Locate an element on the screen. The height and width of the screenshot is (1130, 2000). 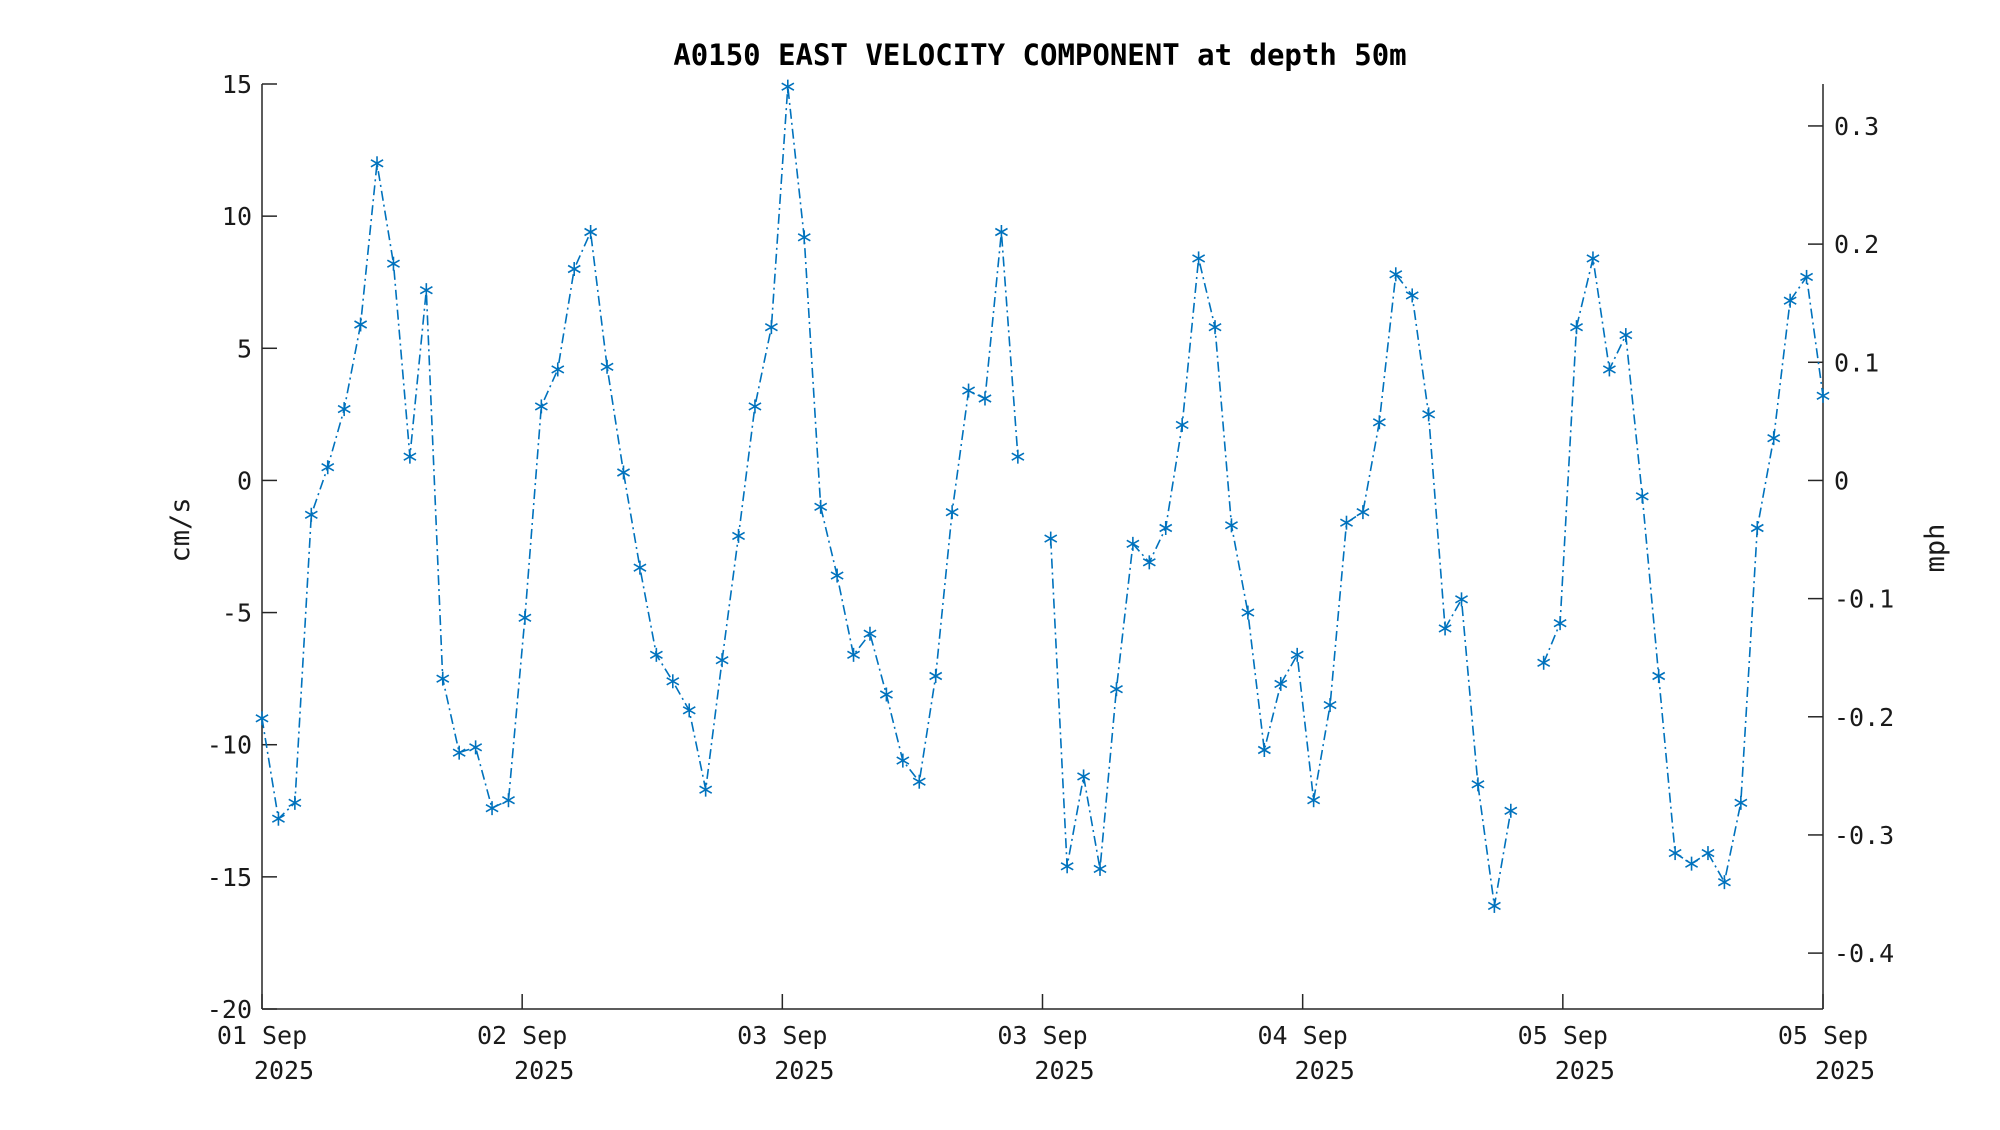
y2-tick-label: -0.1 is located at coordinates (1864, 599).